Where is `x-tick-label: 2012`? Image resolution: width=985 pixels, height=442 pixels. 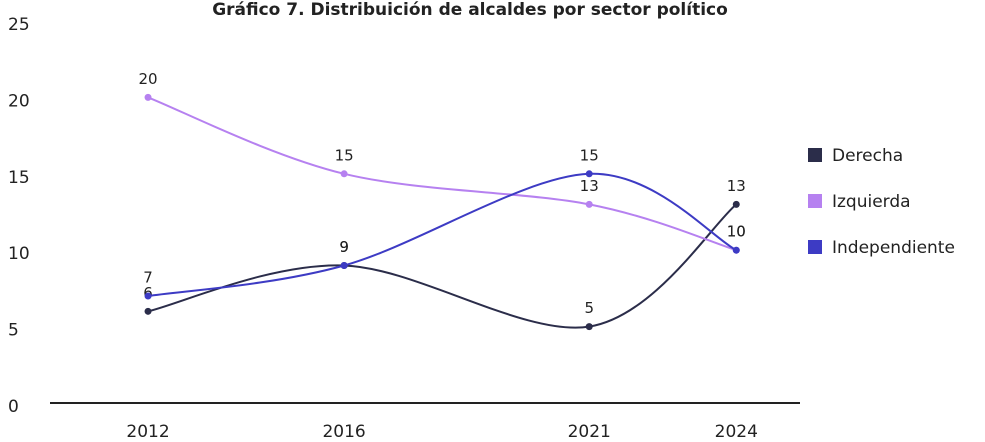 x-tick-label: 2012 is located at coordinates (147, 432).